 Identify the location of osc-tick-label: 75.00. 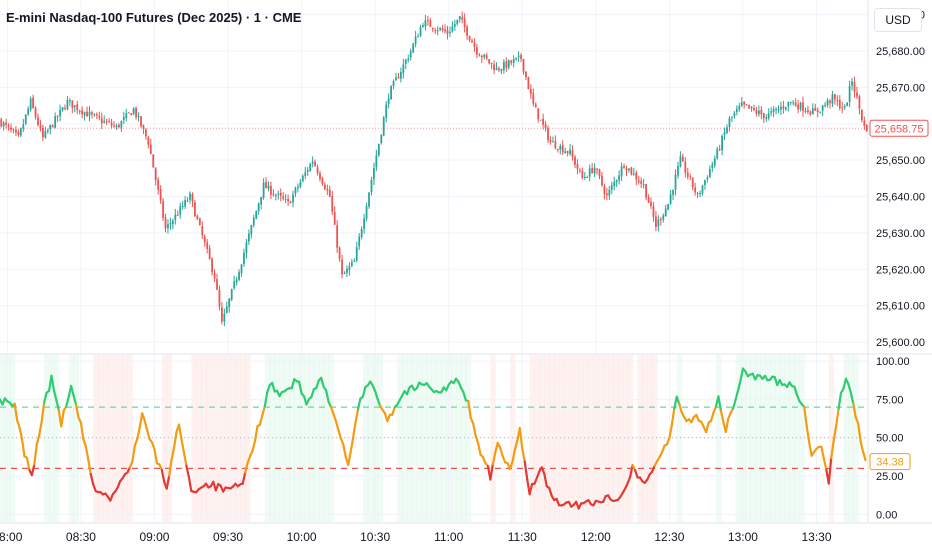
(890, 400).